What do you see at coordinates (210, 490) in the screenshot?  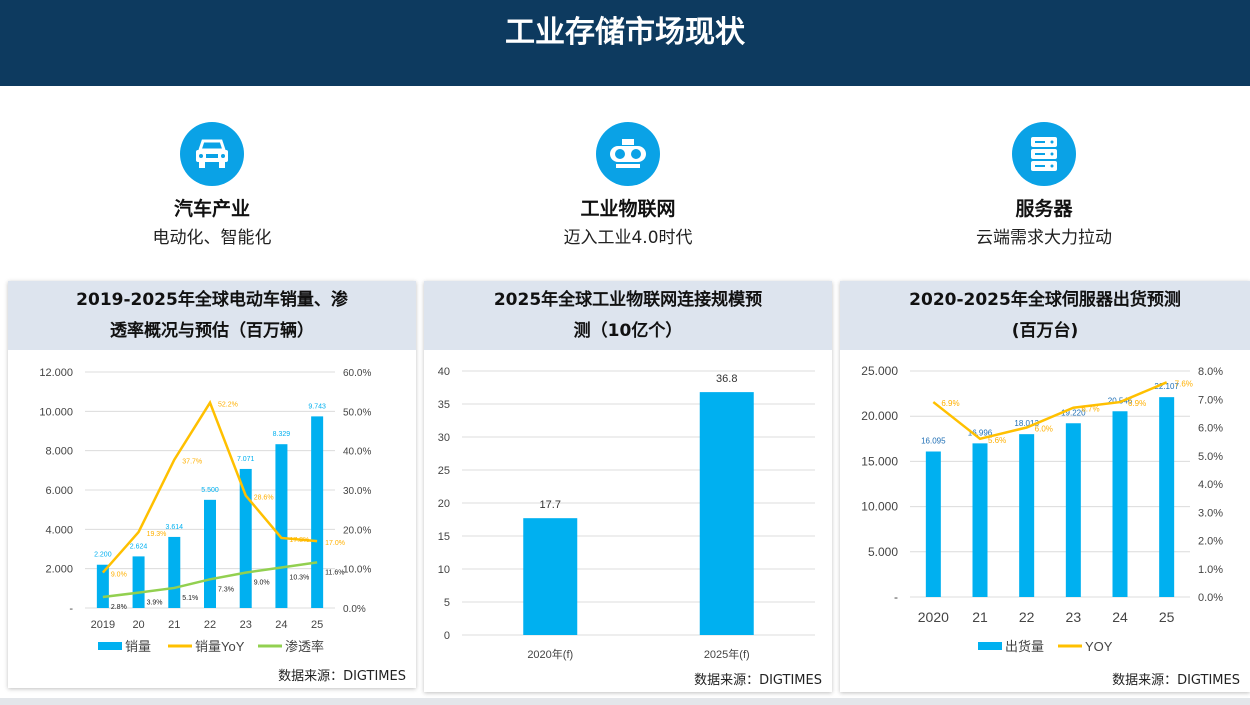 I see `bar-data-label: 5.500` at bounding box center [210, 490].